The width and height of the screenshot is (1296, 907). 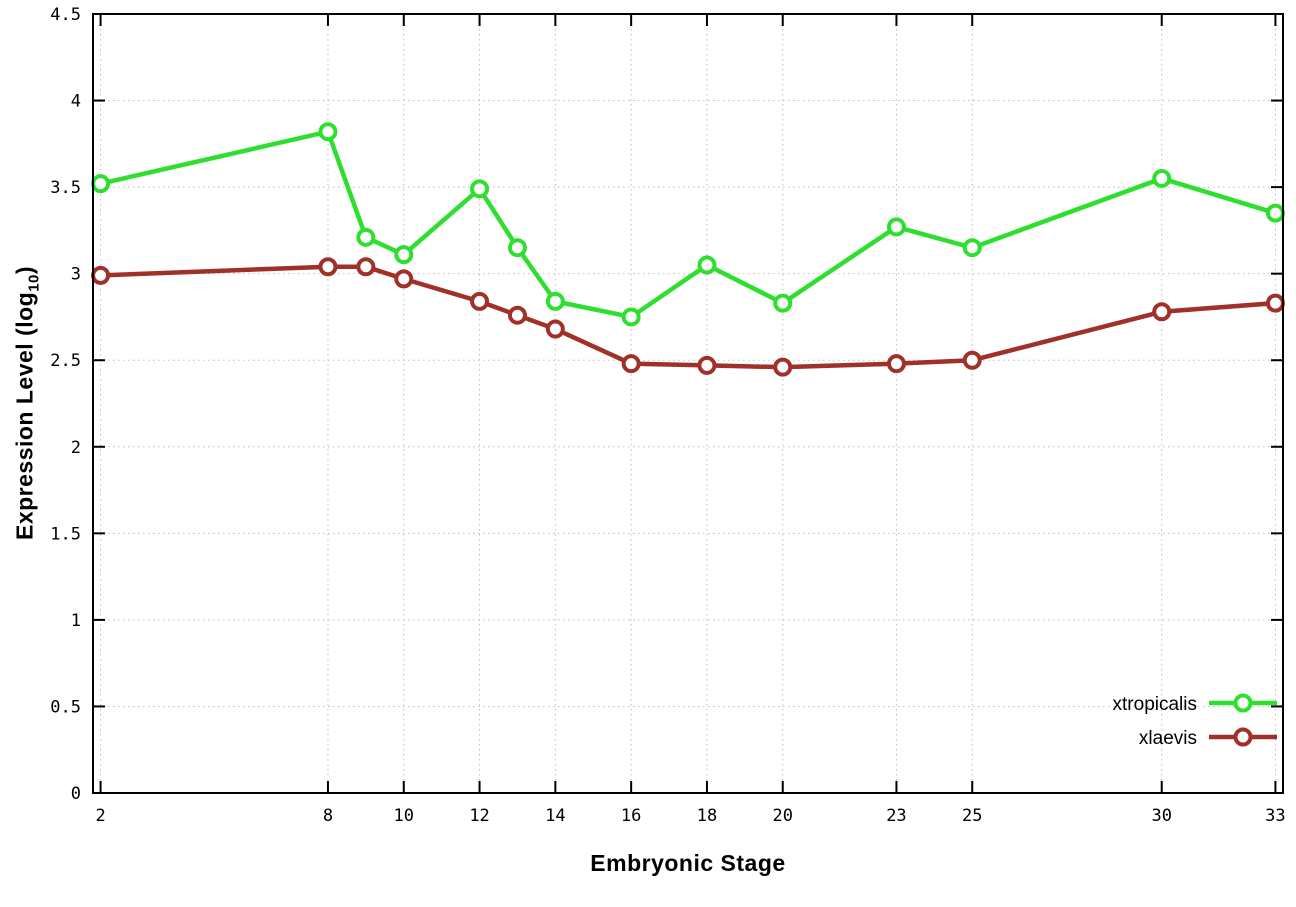 What do you see at coordinates (479, 816) in the screenshot?
I see `x-tick-label: 12` at bounding box center [479, 816].